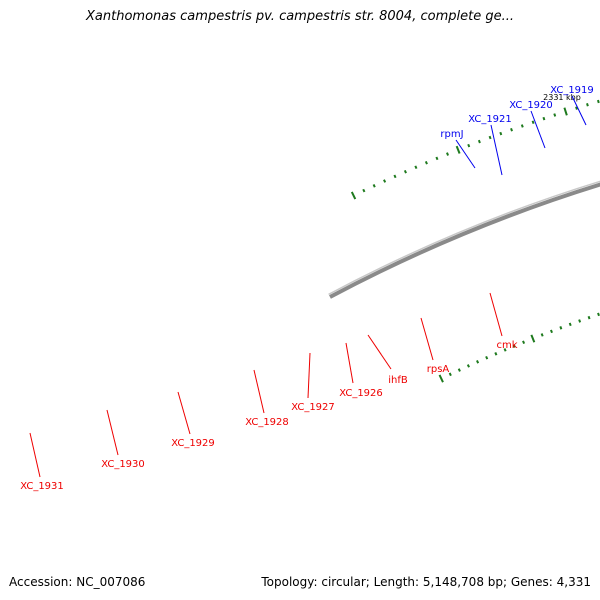 This screenshot has height=600, width=600. Describe the element at coordinates (562, 97) in the screenshot. I see `kbp-label: 2331 kbp` at that location.